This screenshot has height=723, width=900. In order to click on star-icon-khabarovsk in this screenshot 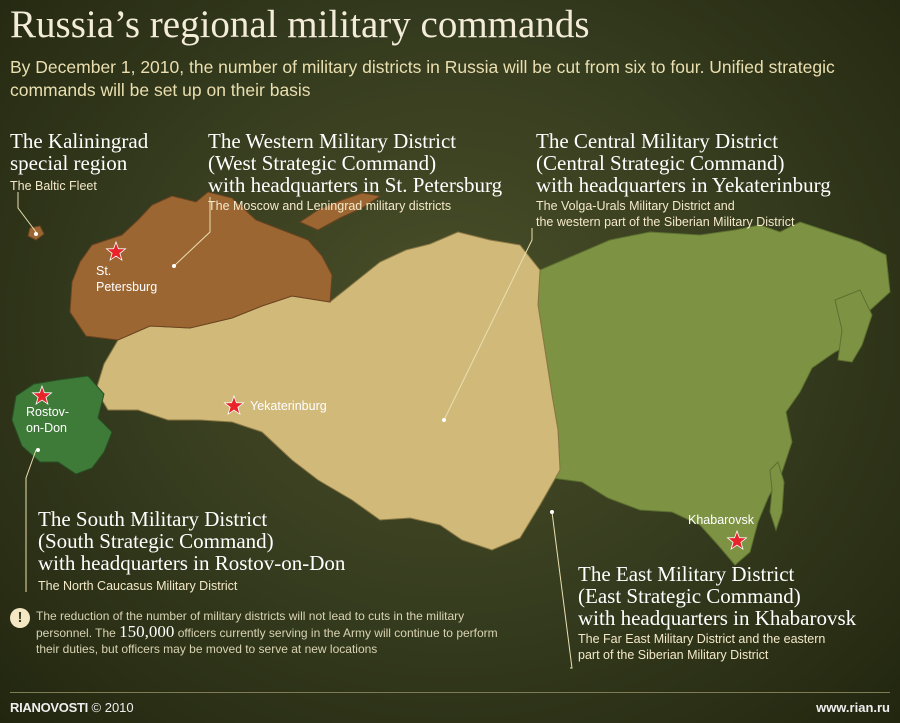, I will do `click(737, 540)`.